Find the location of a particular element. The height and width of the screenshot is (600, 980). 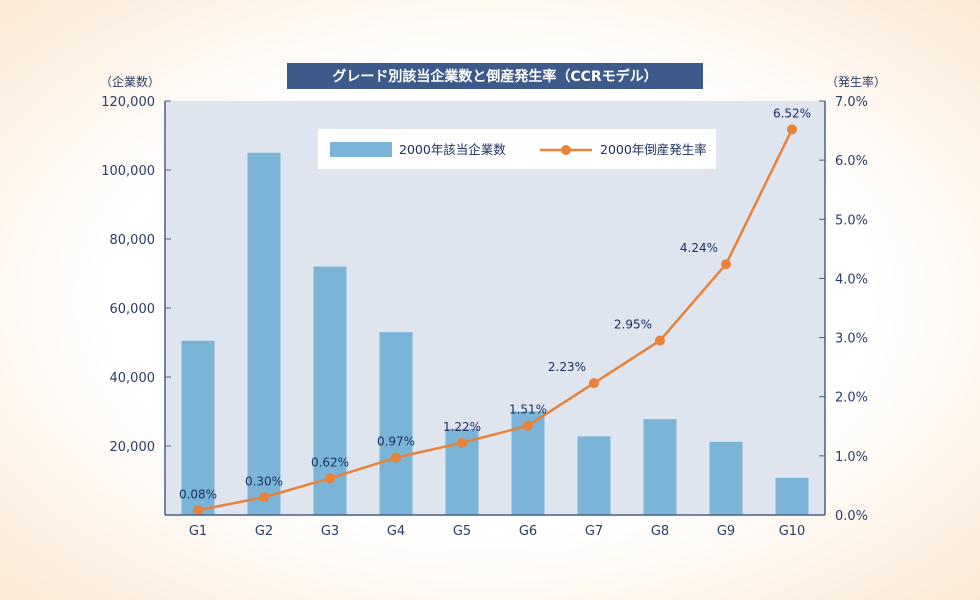

chart-title-background is located at coordinates (495, 76).